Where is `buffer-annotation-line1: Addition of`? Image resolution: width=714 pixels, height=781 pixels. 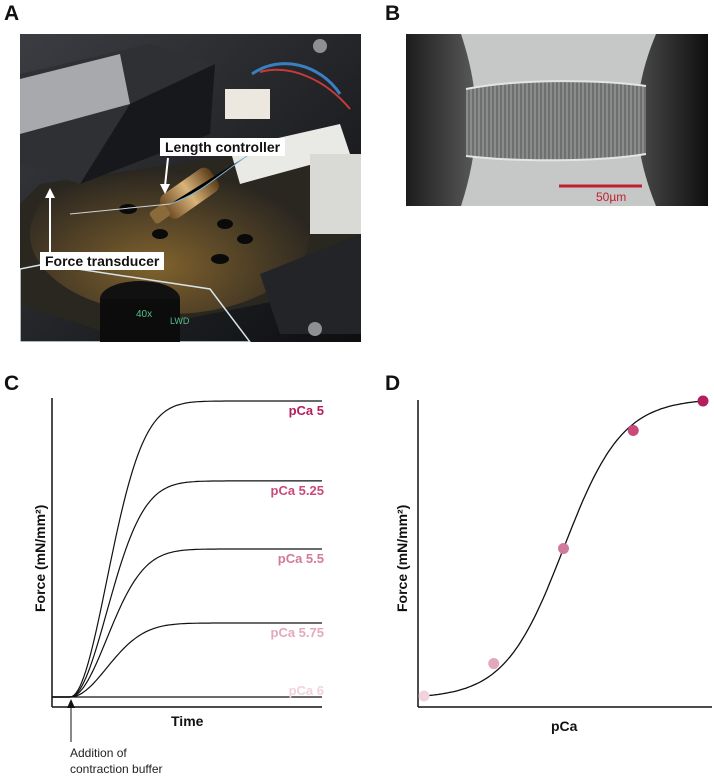 buffer-annotation-line1: Addition of is located at coordinates (98, 753).